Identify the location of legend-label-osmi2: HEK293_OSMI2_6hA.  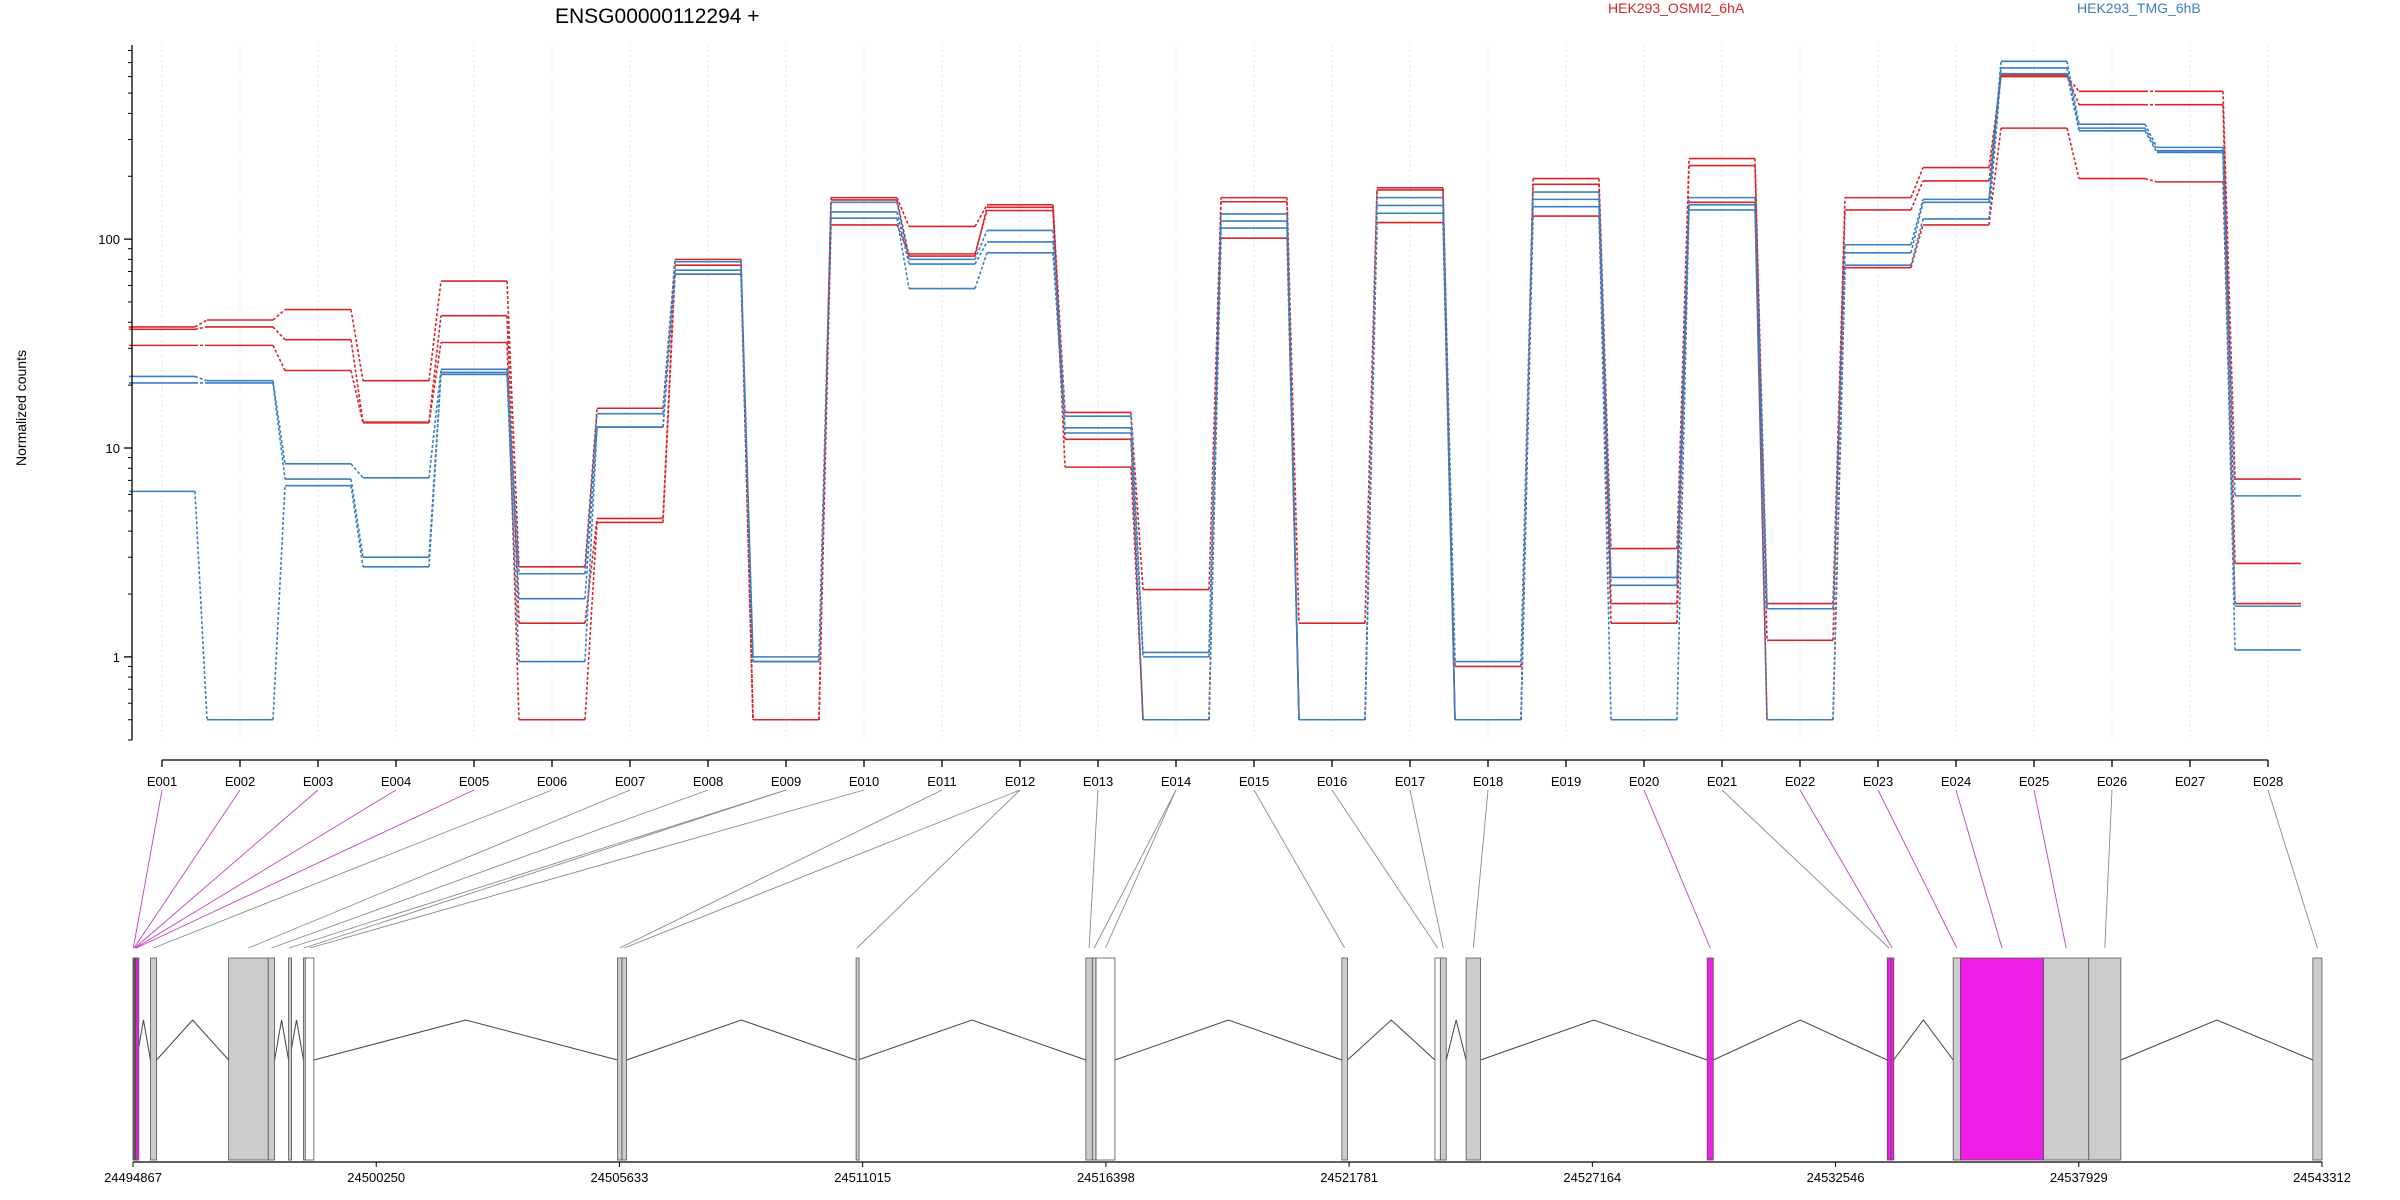
(1676, 8).